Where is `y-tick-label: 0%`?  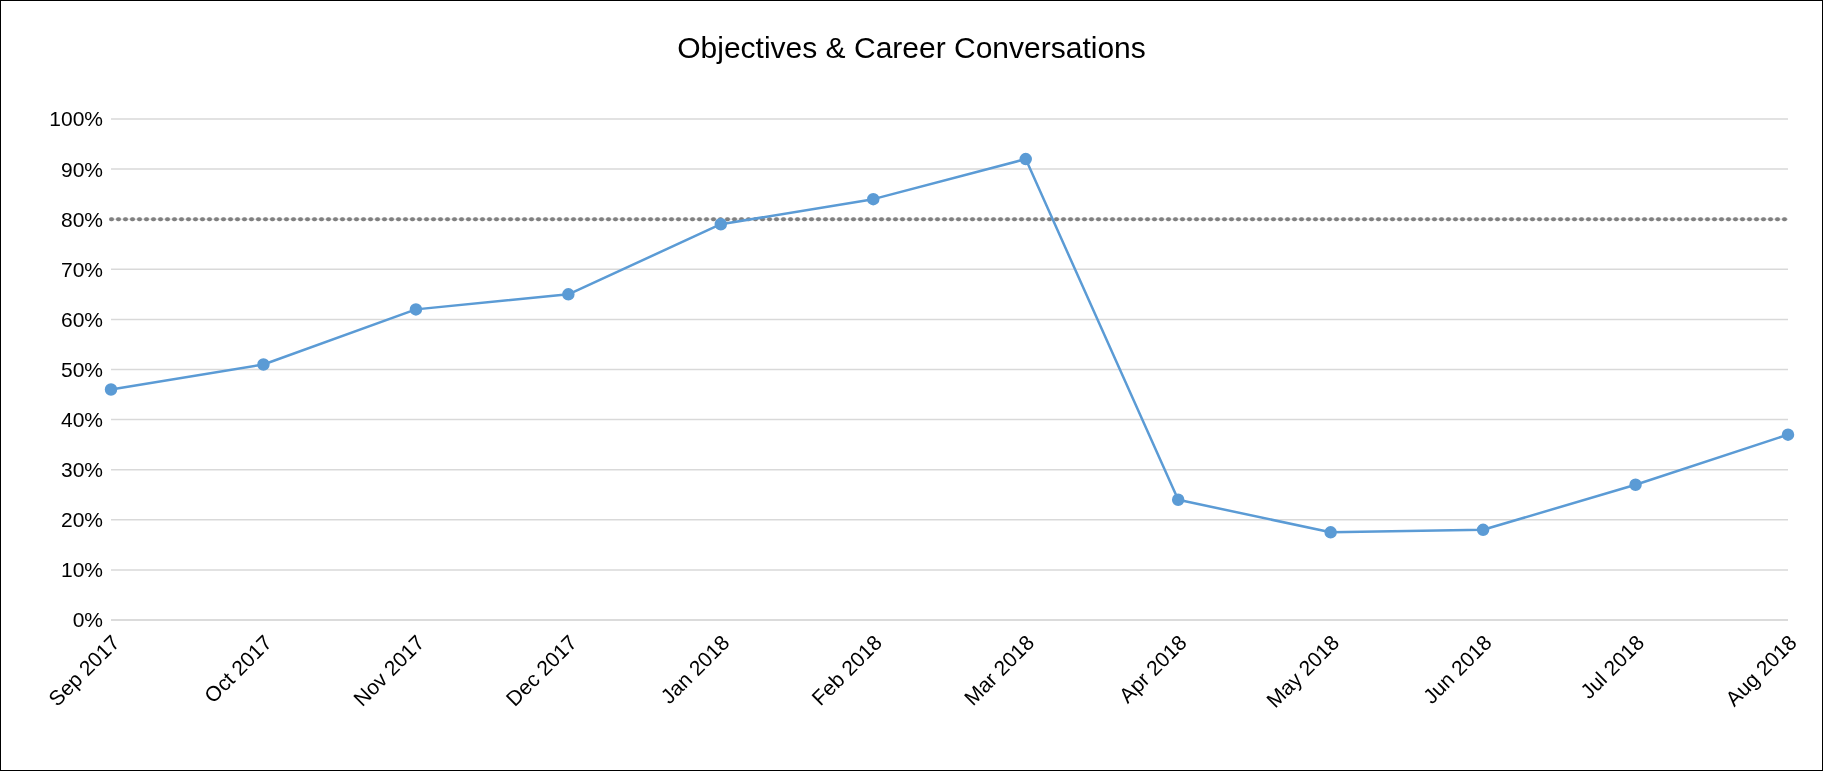 y-tick-label: 0% is located at coordinates (87, 620).